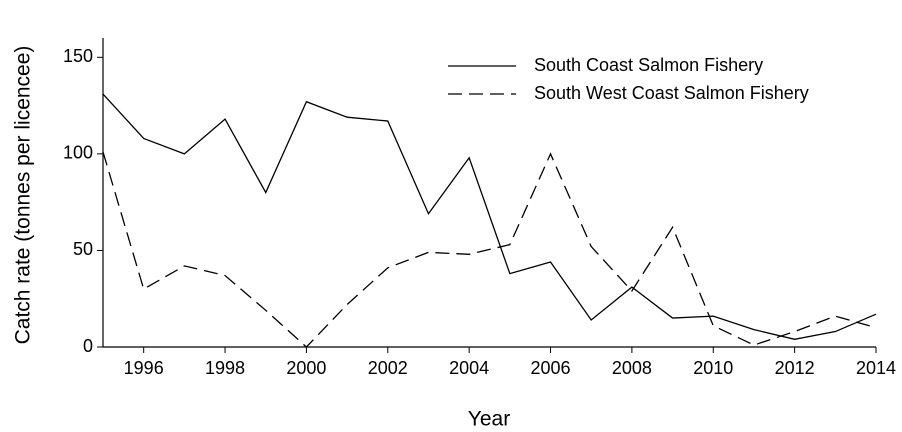 This screenshot has height=432, width=902. I want to click on x-tick-label: 2014, so click(876, 368).